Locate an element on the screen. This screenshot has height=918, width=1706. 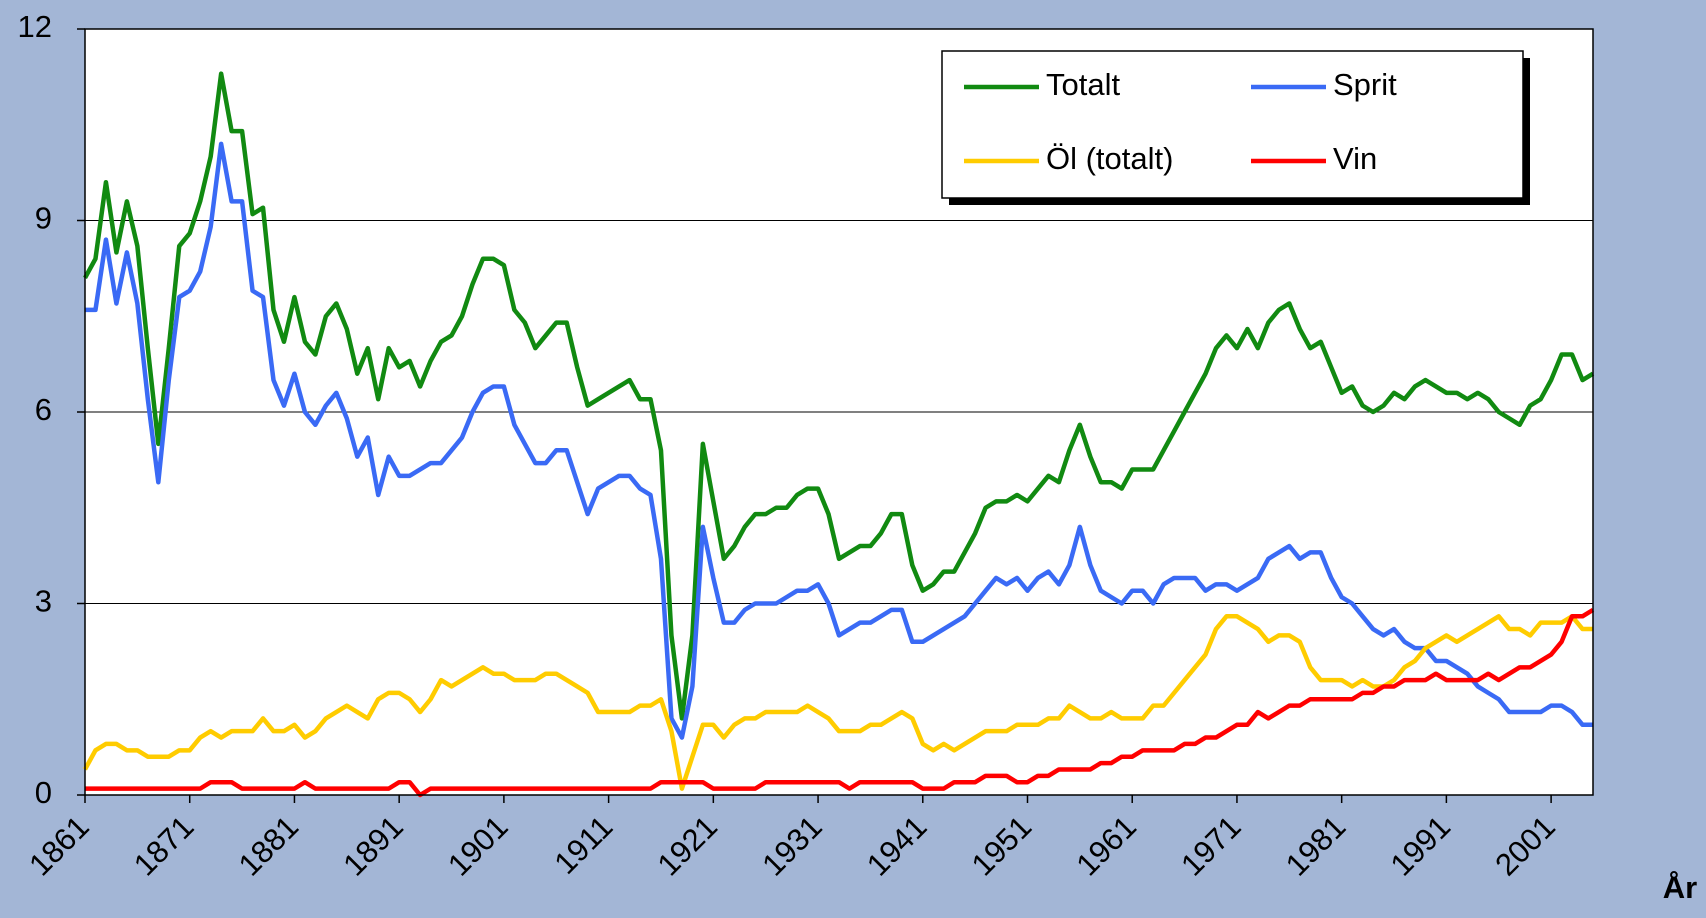
y-tick-label: 6 is located at coordinates (43, 409).